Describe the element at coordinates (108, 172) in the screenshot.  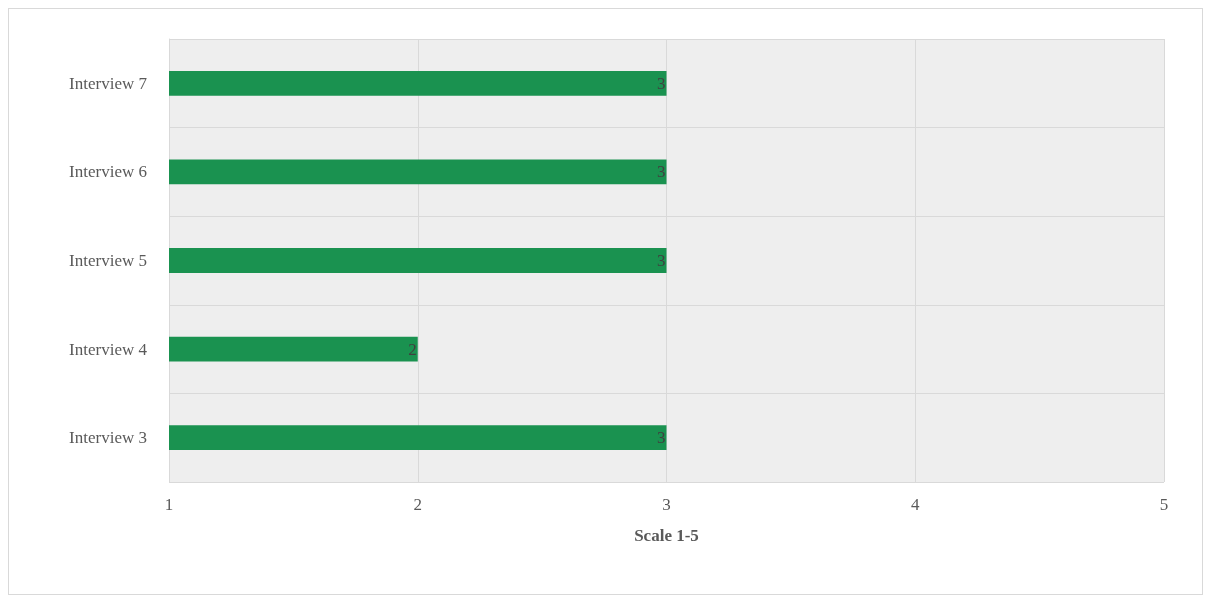
I see `y-tick-label: Interview 6` at that location.